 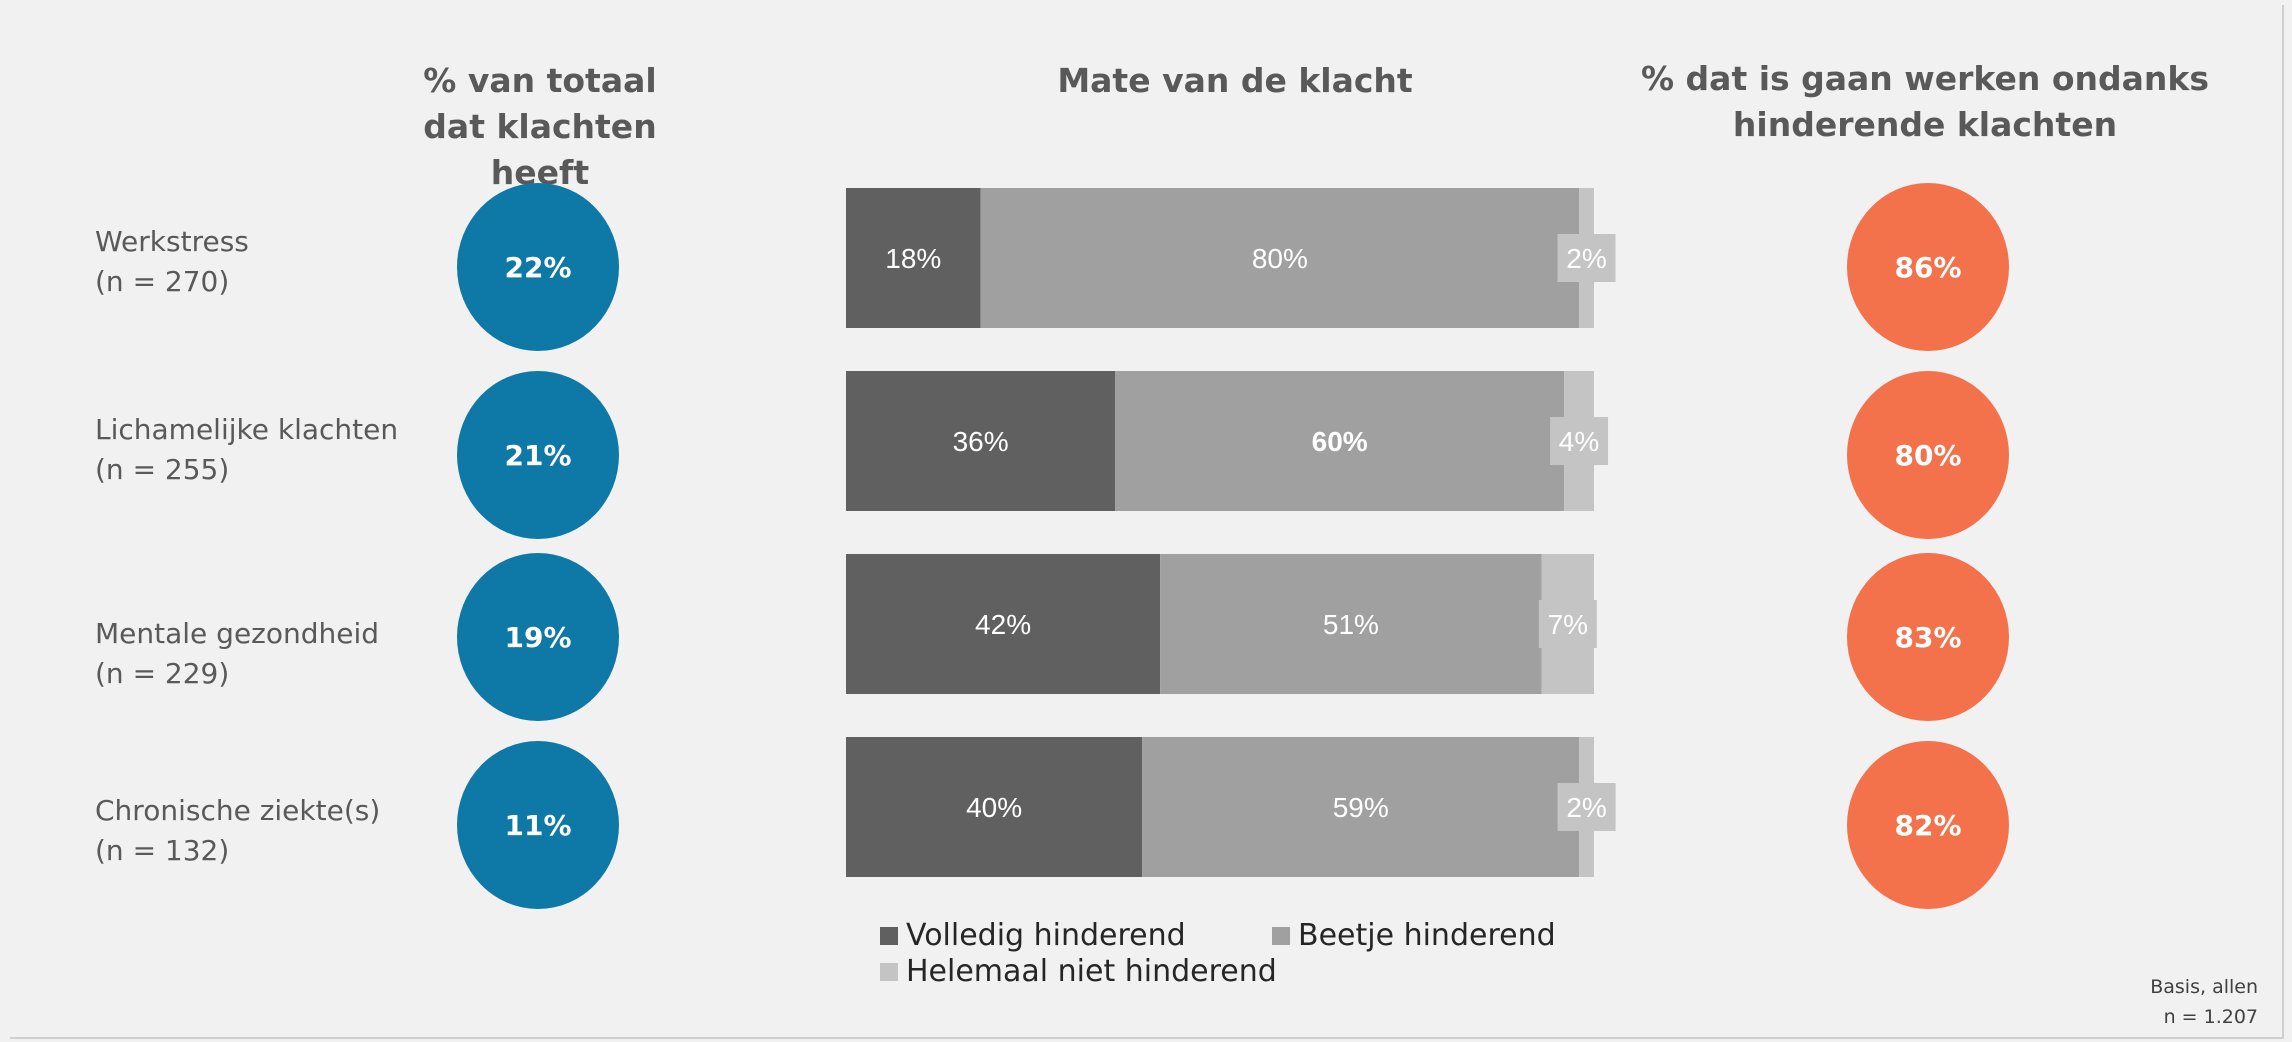 I want to click on data-label: 80%, so click(x=1280, y=258).